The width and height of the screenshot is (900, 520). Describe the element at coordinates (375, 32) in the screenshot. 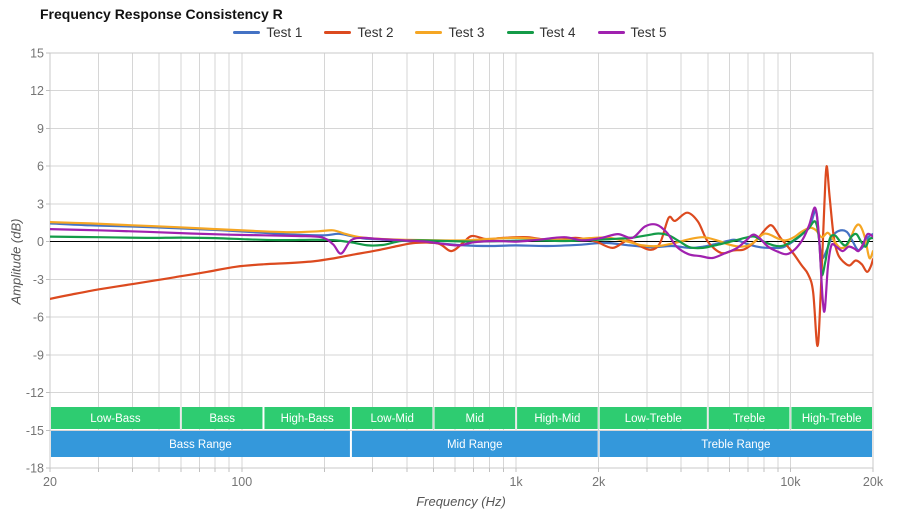

I see `legend-label: Test 2` at that location.